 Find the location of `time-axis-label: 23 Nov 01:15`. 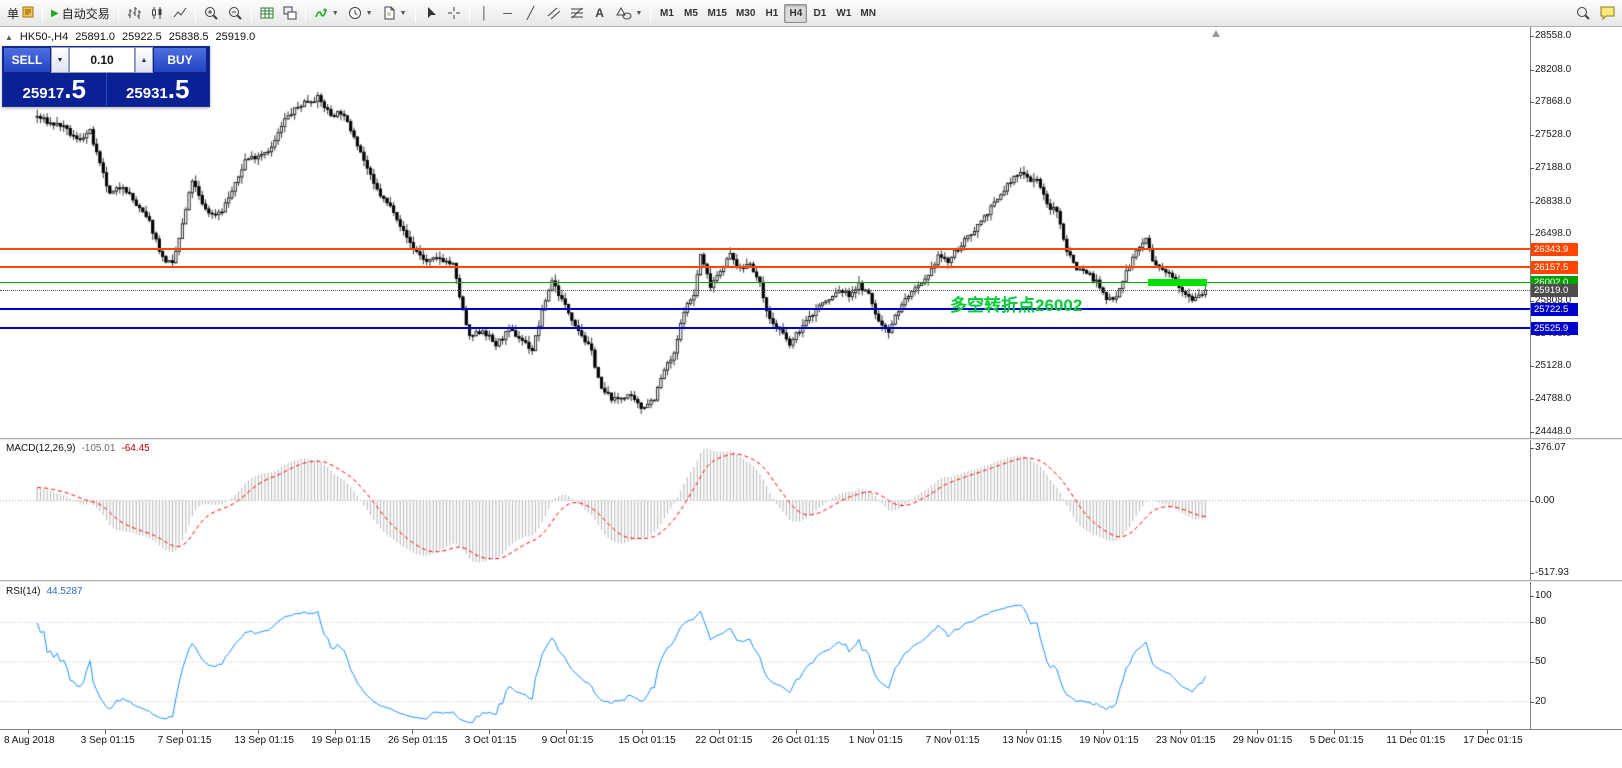

time-axis-label: 23 Nov 01:15 is located at coordinates (1186, 740).